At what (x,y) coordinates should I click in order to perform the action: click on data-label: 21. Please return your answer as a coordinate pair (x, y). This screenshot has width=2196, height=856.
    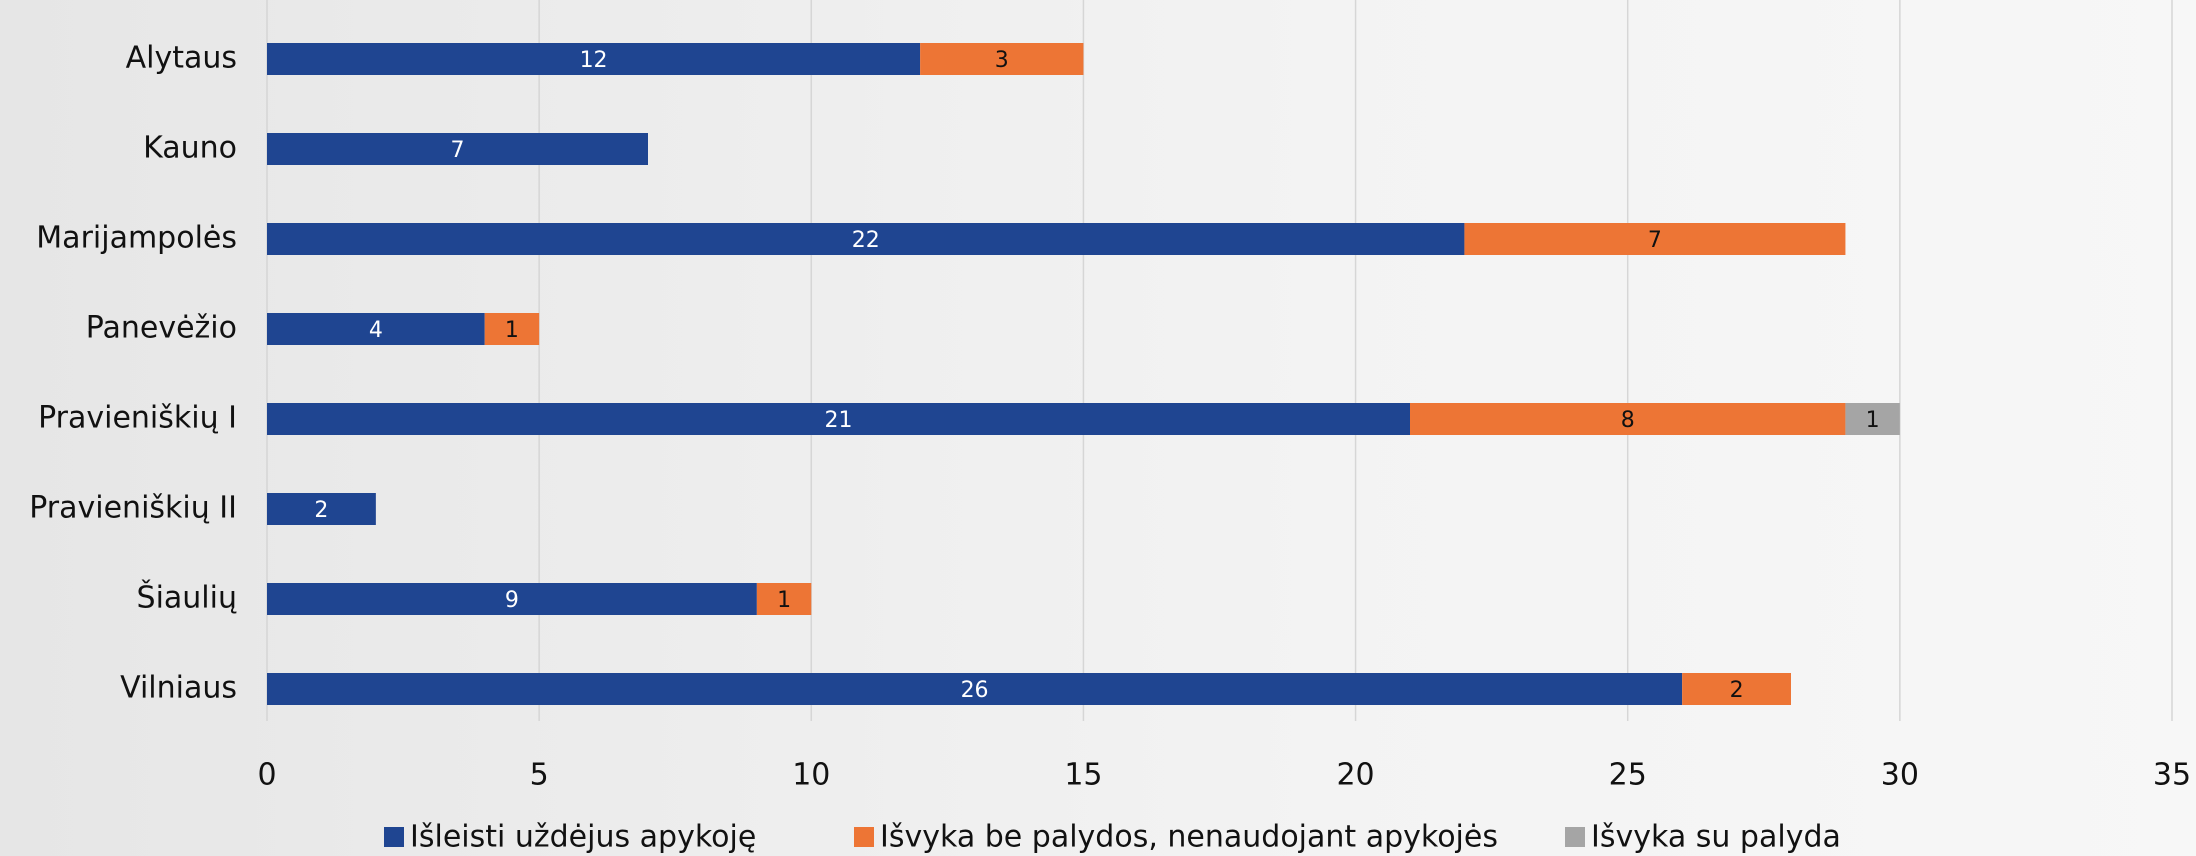
    Looking at the image, I should click on (839, 420).